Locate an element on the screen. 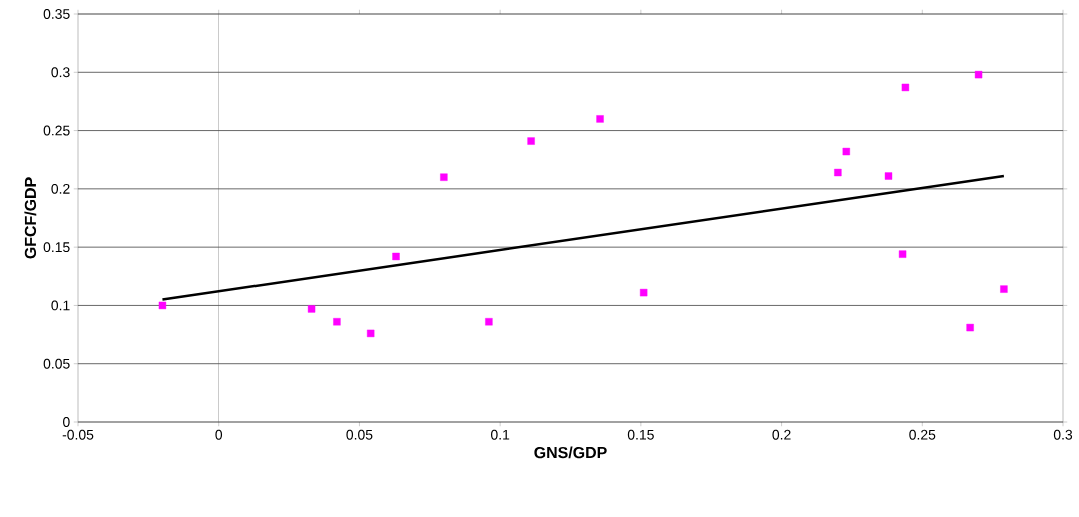 This screenshot has width=1079, height=517. y-axis-title: GFCF/GDP is located at coordinates (30, 218).